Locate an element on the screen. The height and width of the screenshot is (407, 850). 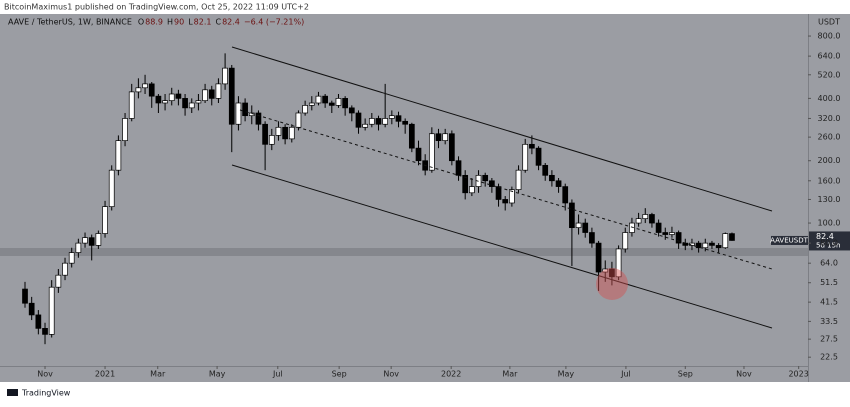
price-tag-bg is located at coordinates (829, 241).